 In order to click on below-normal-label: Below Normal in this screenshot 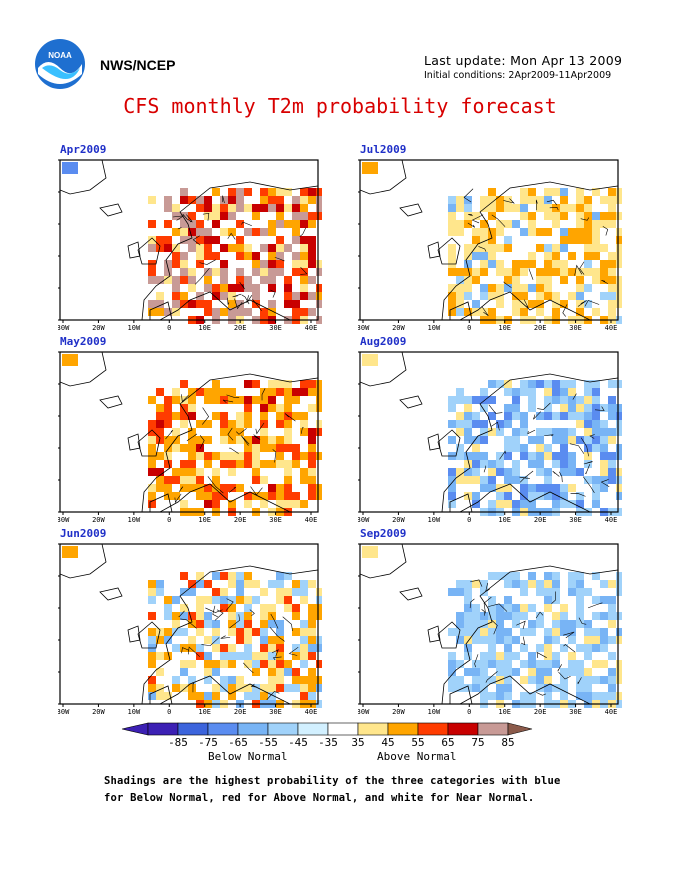, I will do `click(248, 756)`.